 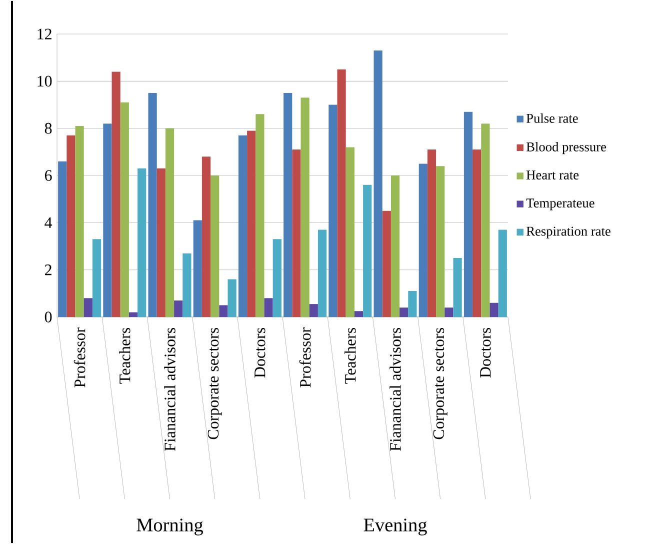 What do you see at coordinates (169, 527) in the screenshot?
I see `text: Morning` at bounding box center [169, 527].